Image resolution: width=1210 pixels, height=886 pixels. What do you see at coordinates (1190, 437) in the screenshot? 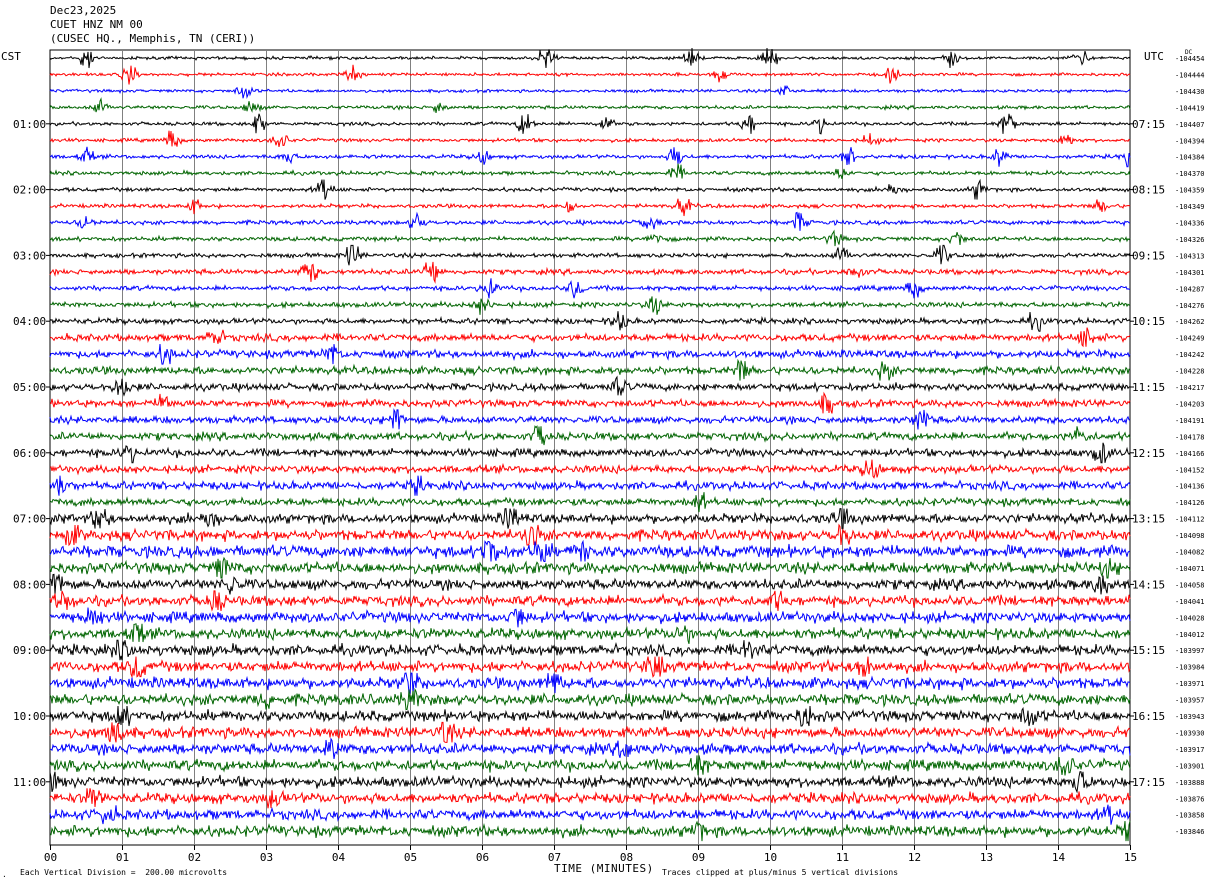
I see `dc-offset-label: -104178` at bounding box center [1190, 437].